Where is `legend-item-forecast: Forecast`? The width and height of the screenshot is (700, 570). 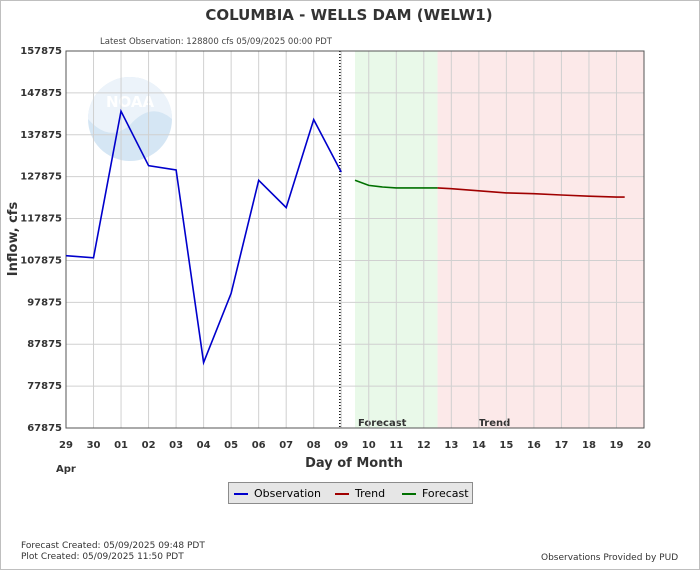 legend-item-forecast: Forecast is located at coordinates (435, 494).